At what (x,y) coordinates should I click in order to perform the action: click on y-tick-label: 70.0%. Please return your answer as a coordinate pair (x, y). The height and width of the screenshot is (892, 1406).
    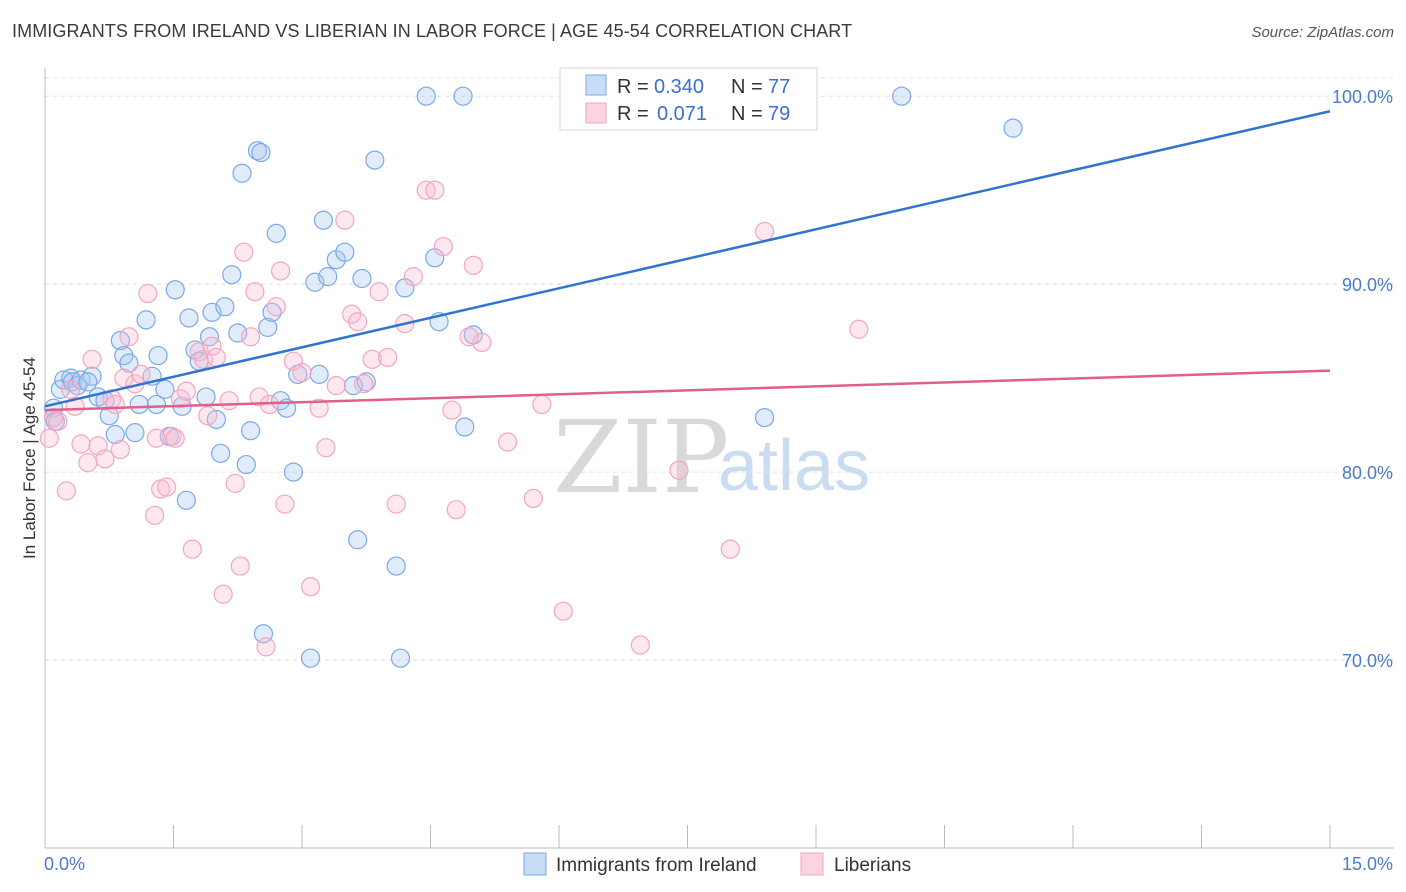
    Looking at the image, I should click on (1367, 661).